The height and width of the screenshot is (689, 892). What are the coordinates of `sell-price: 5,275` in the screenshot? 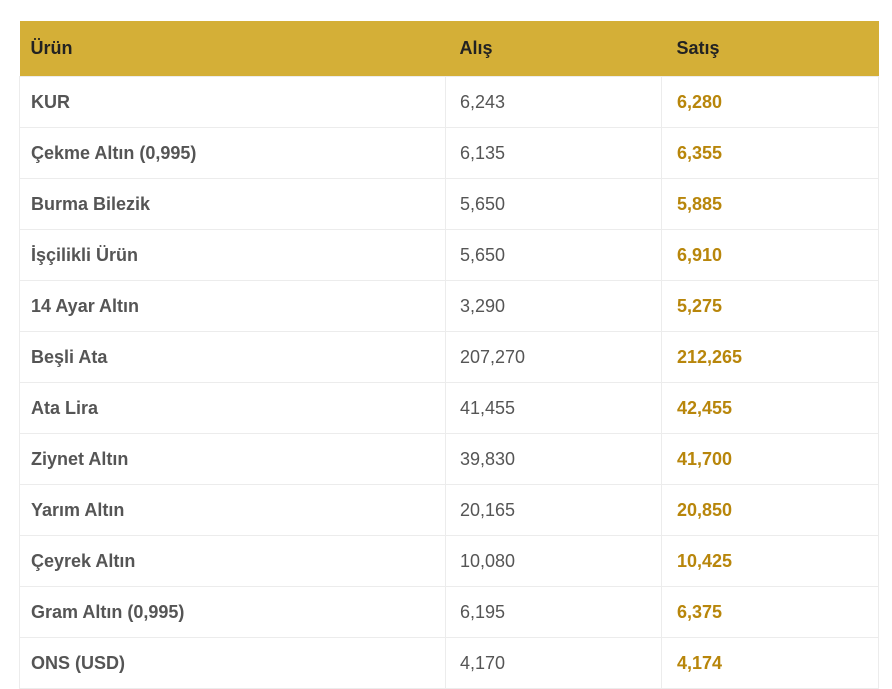 It's located at (770, 306).